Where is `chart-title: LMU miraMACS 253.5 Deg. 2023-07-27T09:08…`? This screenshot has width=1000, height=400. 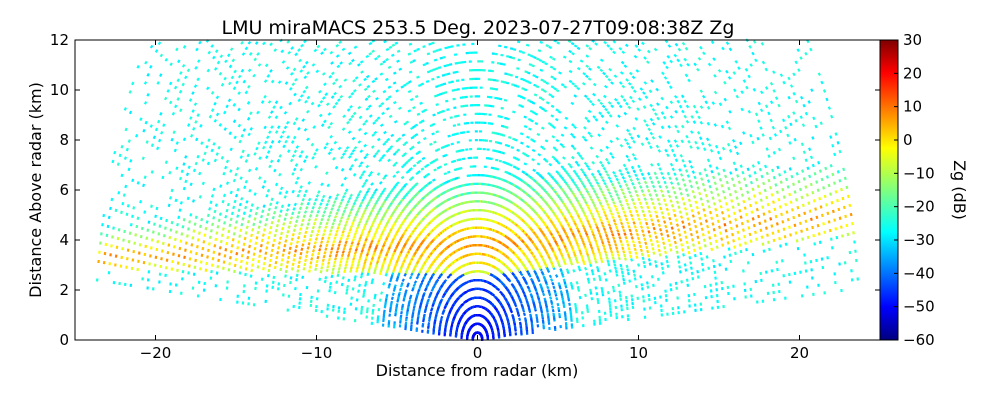 chart-title: LMU miraMACS 253.5 Deg. 2023-07-27T09:08… is located at coordinates (478, 28).